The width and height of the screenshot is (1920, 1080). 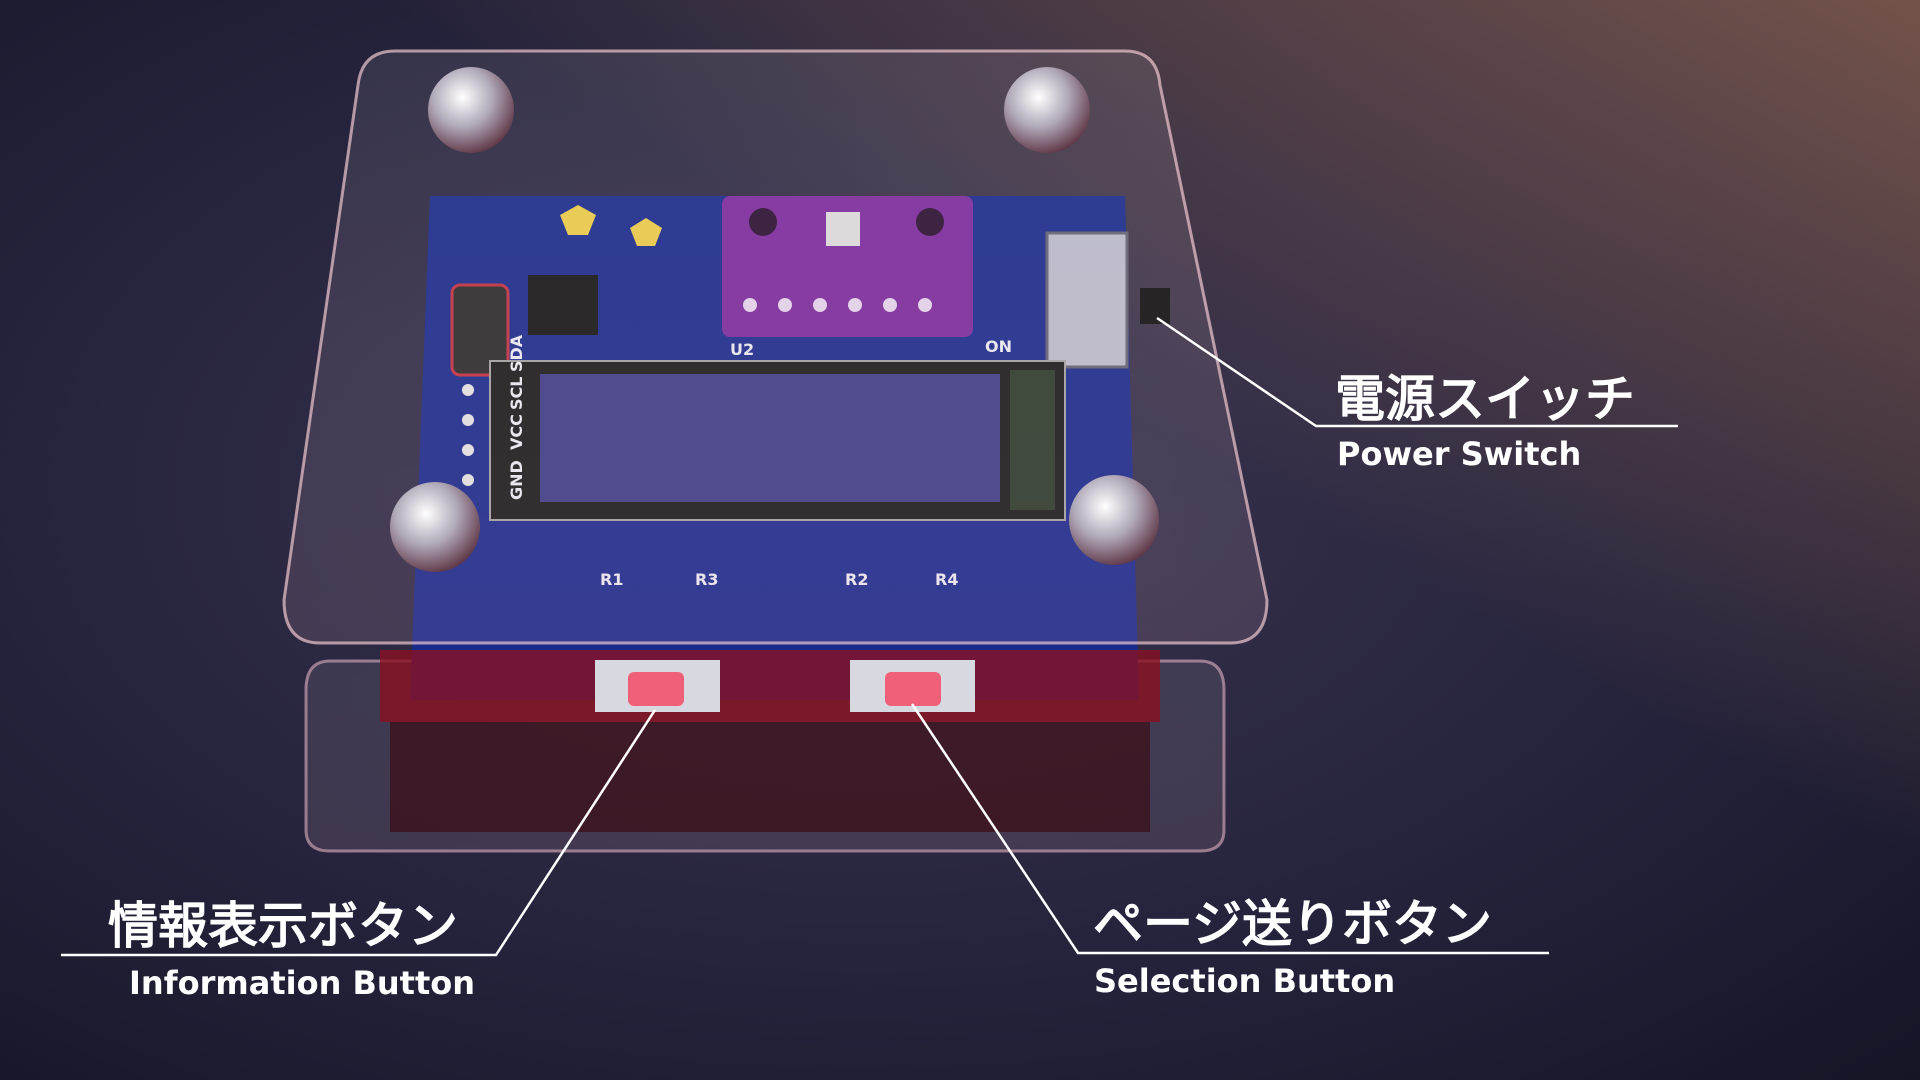 I want to click on callout-sublabel: Information Button, so click(x=302, y=983).